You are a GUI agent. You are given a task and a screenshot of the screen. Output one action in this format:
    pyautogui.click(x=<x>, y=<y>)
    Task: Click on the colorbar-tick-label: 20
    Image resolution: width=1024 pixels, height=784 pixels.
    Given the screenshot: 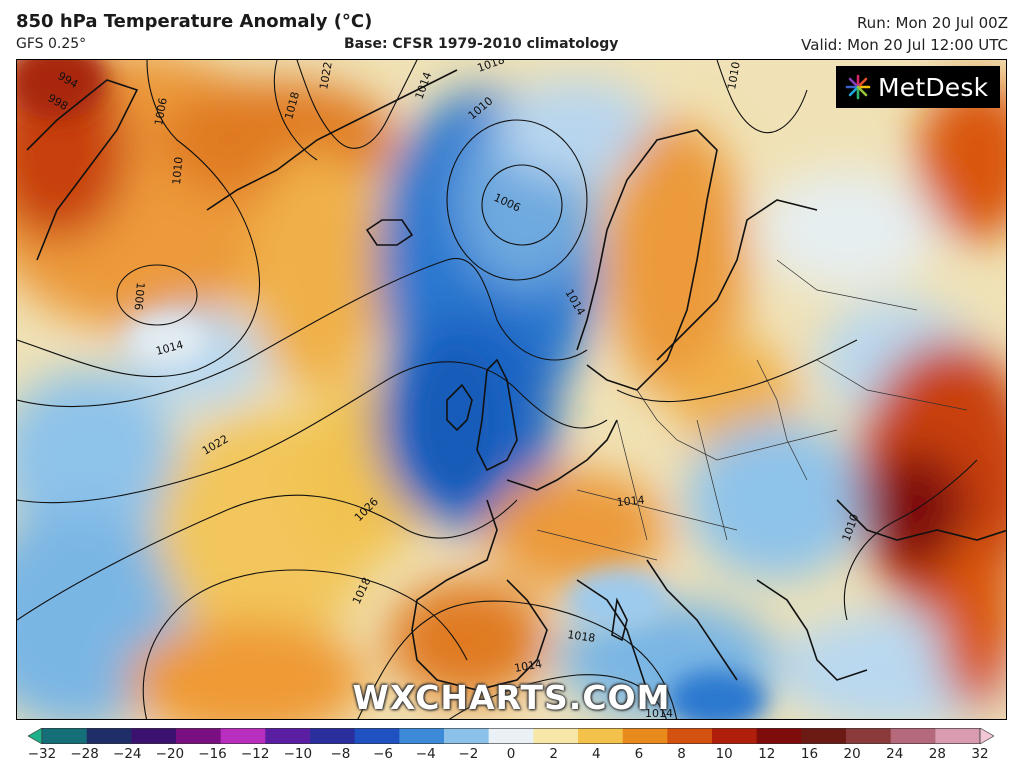 What is the action you would take?
    pyautogui.click(x=852, y=754)
    